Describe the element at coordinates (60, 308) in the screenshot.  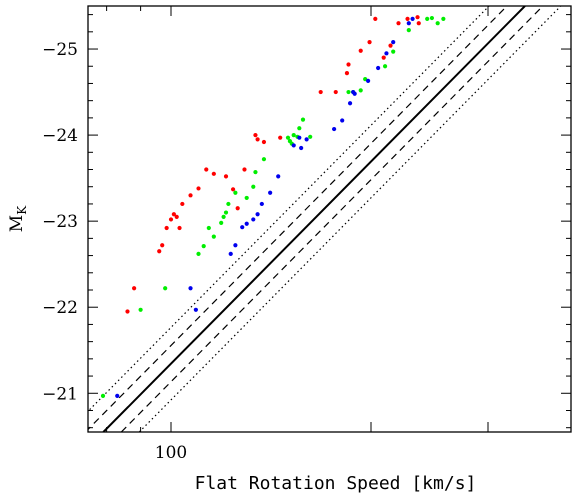
I see `y-tick-label: −22` at that location.